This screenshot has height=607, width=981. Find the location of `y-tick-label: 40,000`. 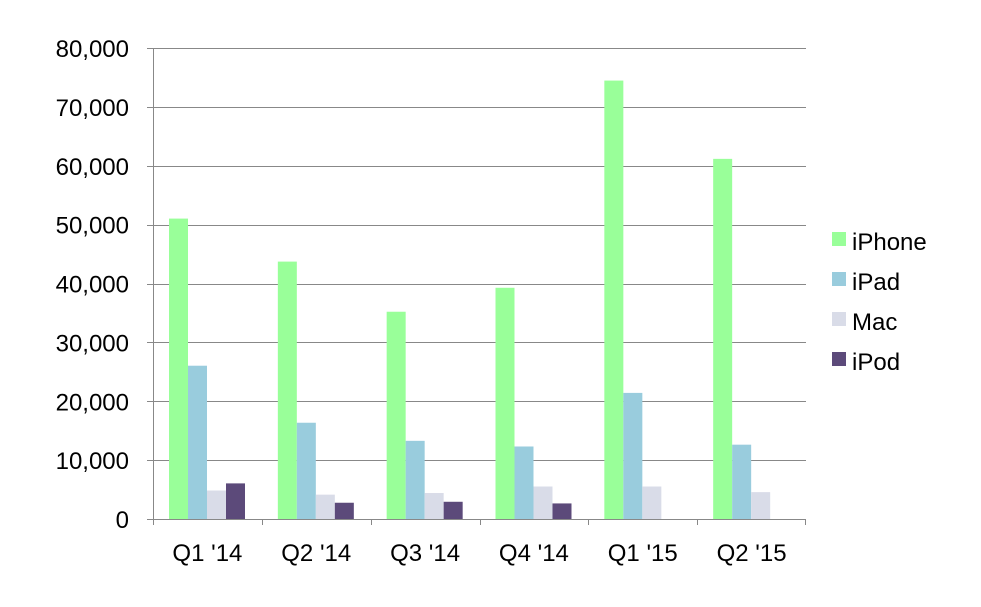

y-tick-label: 40,000 is located at coordinates (92, 285).